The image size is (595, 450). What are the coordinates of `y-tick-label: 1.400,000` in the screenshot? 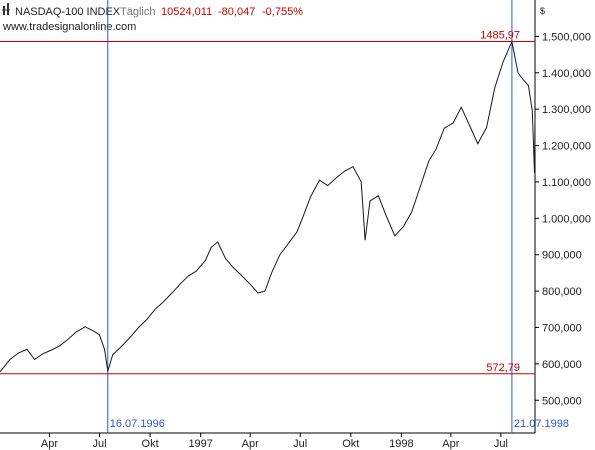 It's located at (566, 74).